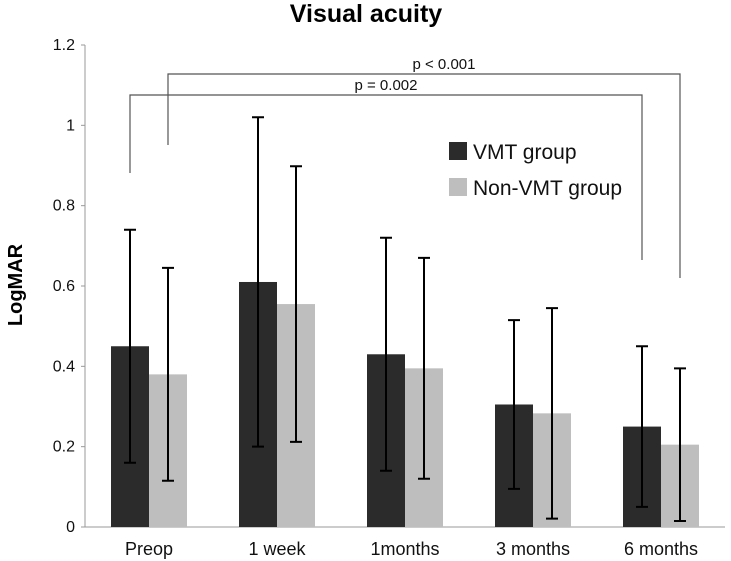 The height and width of the screenshot is (561, 731). I want to click on y-tick-label: 0.6, so click(64, 286).